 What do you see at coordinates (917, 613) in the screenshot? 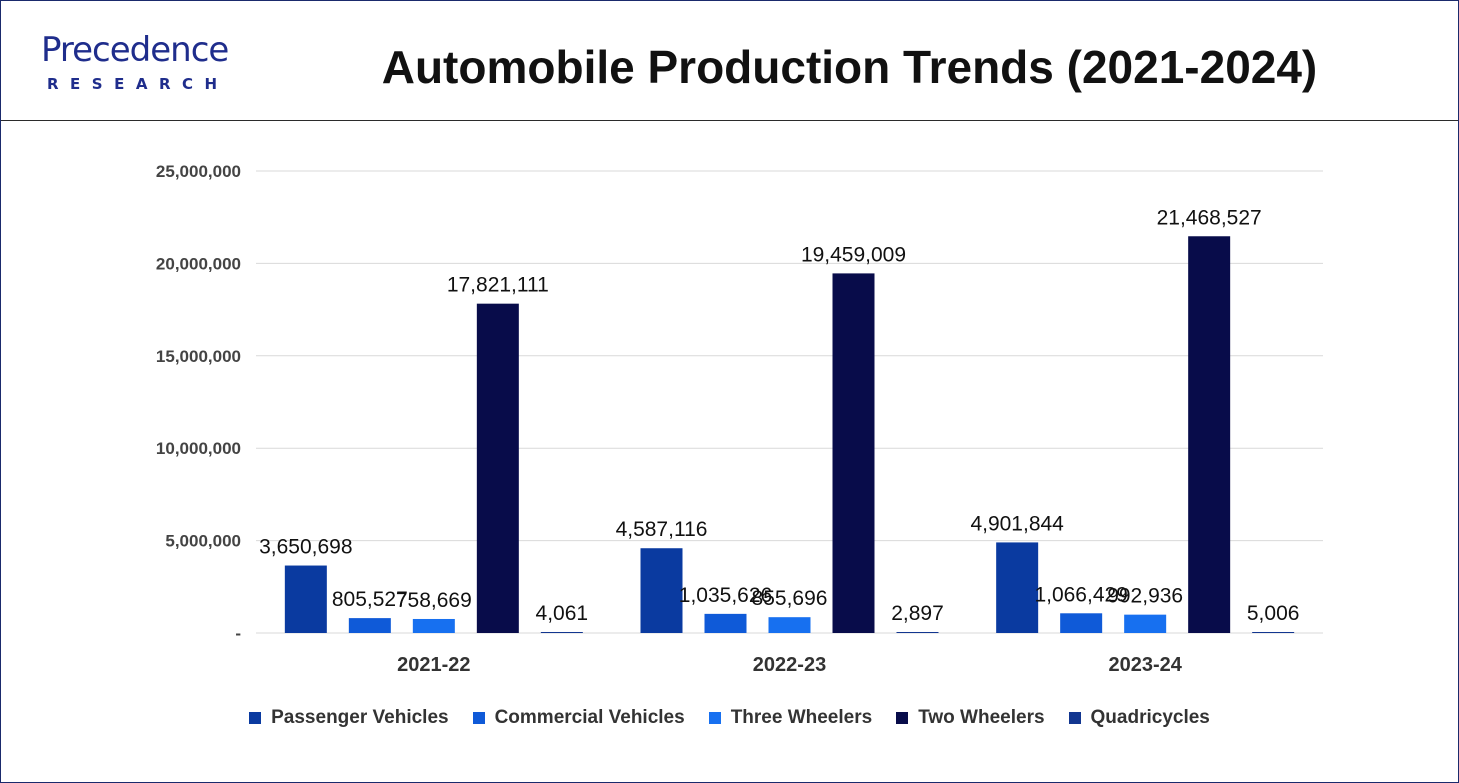
I see `data-label: 2,897` at bounding box center [917, 613].